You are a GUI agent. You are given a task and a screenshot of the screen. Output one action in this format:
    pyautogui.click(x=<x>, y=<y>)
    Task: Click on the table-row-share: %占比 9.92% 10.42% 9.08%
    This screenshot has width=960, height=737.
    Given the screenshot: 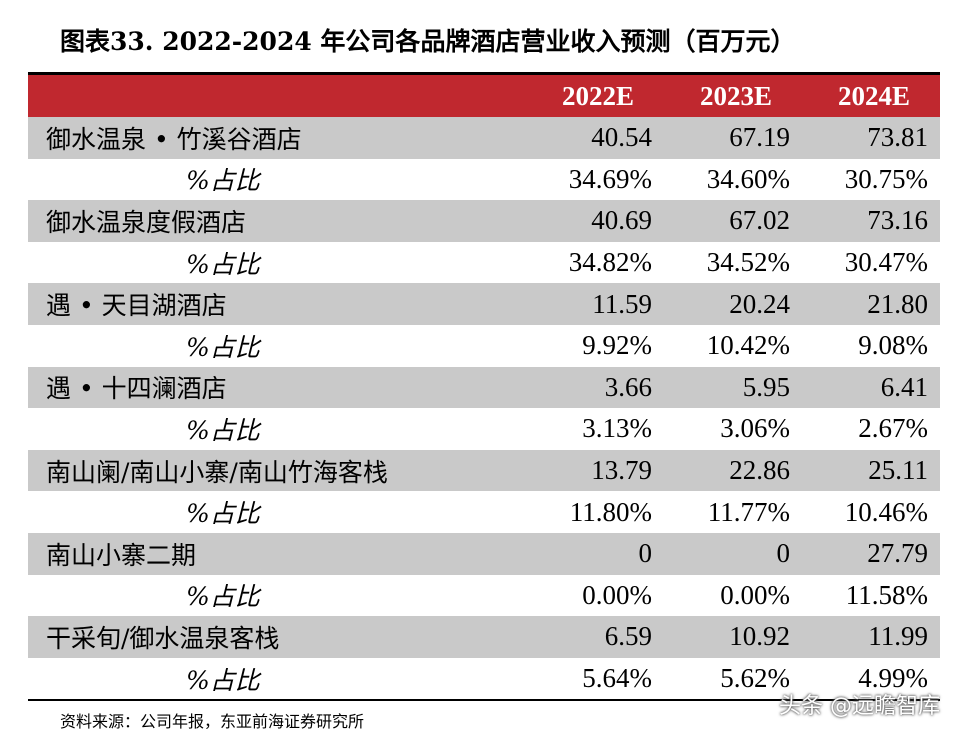 What is the action you would take?
    pyautogui.click(x=484, y=345)
    